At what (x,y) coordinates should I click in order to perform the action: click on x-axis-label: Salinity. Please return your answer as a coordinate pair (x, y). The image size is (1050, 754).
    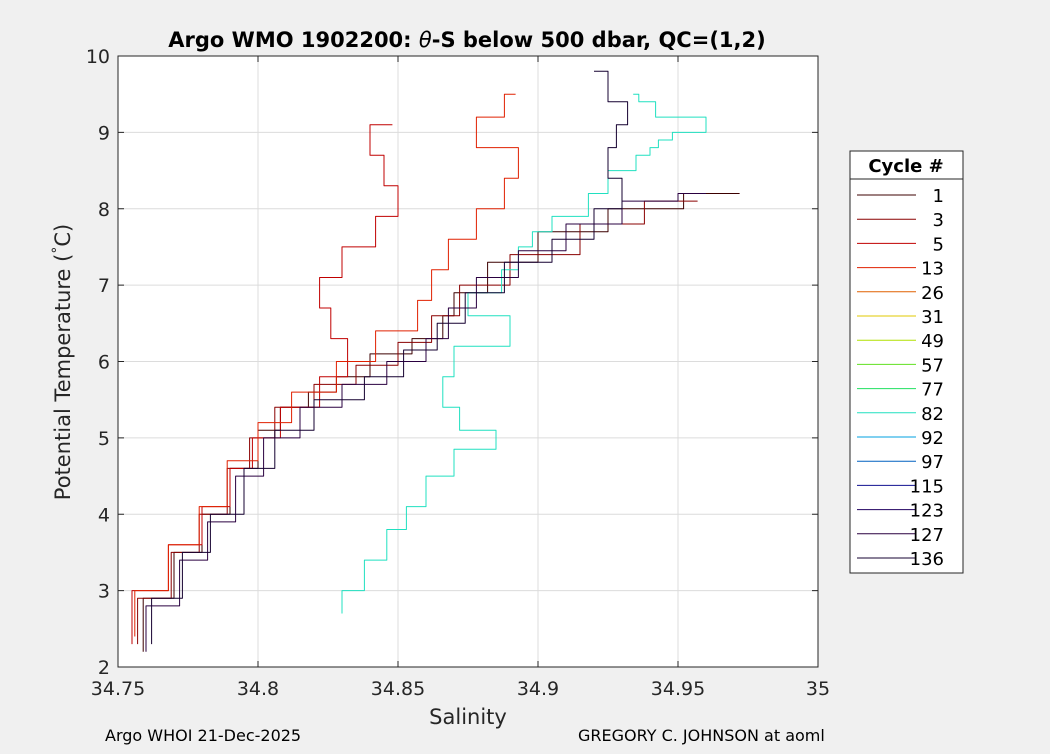
    Looking at the image, I should click on (468, 717).